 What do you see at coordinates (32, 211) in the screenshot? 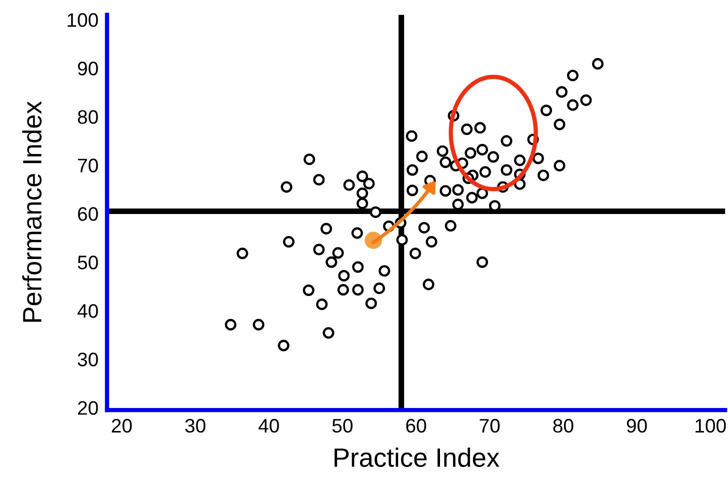
I see `y-axis-title: Performance Index` at bounding box center [32, 211].